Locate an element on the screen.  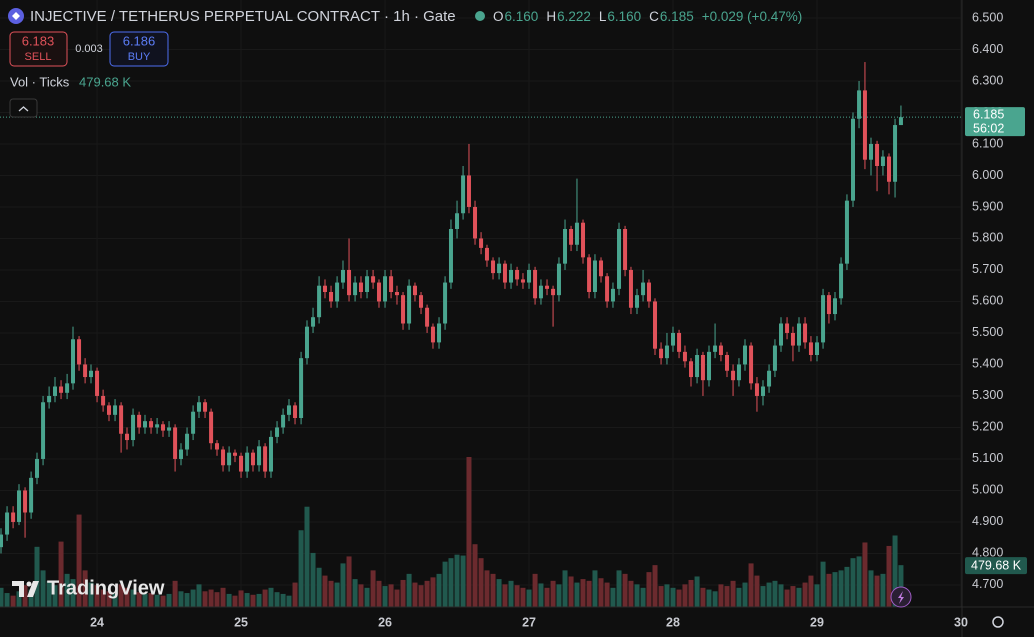
status-dot is located at coordinates (480, 16).